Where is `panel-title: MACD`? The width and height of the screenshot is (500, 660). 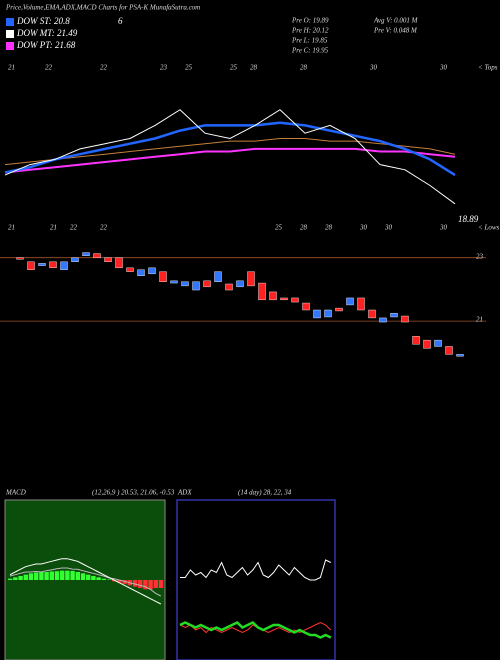
panel-title: MACD is located at coordinates (15, 493).